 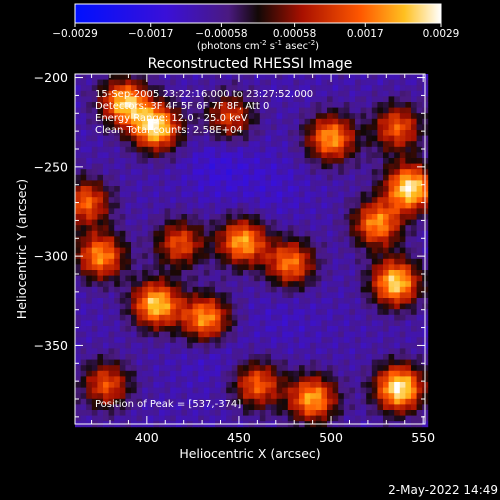 I want to click on colorbar-tick-label: −0.00058, so click(x=221, y=34).